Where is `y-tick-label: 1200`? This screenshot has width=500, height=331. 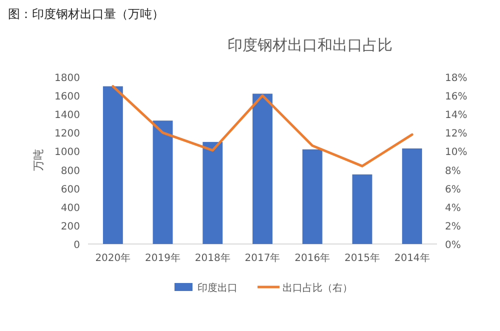
y-tick-label: 1200 is located at coordinates (67, 134).